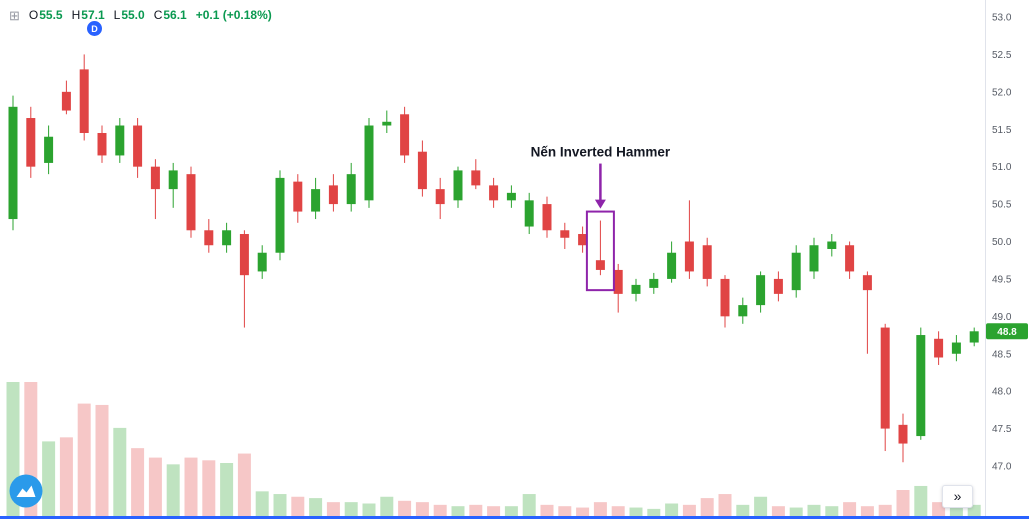 This screenshot has width=1029, height=519. Describe the element at coordinates (26, 491) in the screenshot. I see `tradingview-logo` at that location.